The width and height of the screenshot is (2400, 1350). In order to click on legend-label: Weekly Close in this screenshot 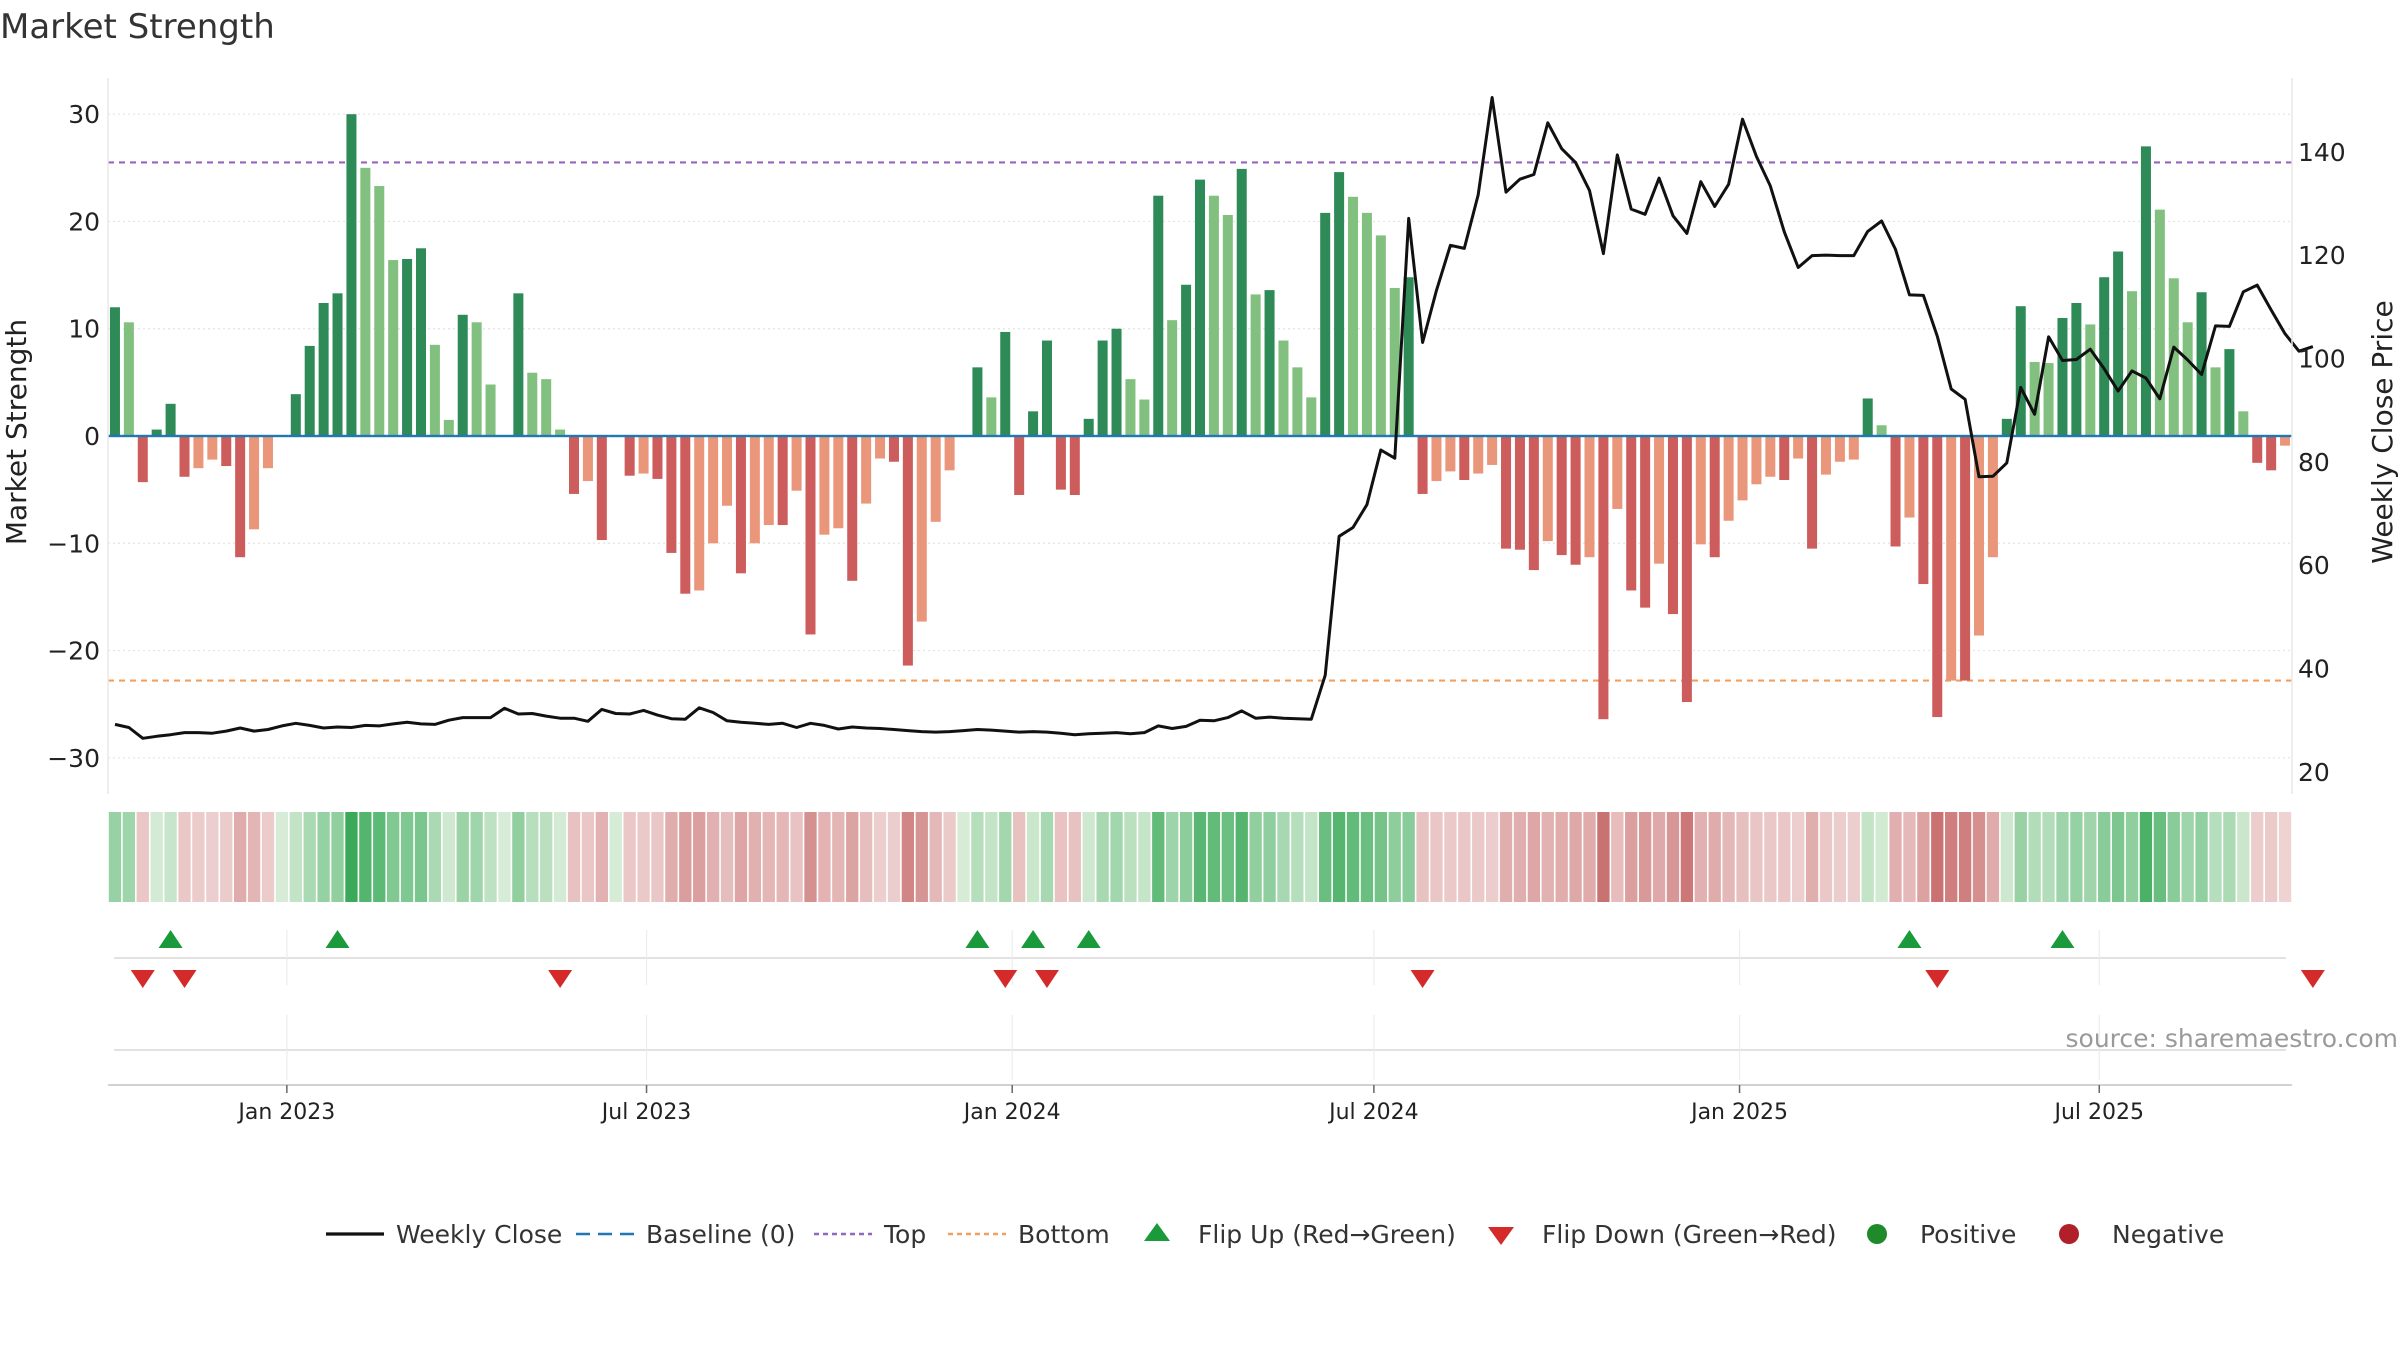, I will do `click(479, 1234)`.